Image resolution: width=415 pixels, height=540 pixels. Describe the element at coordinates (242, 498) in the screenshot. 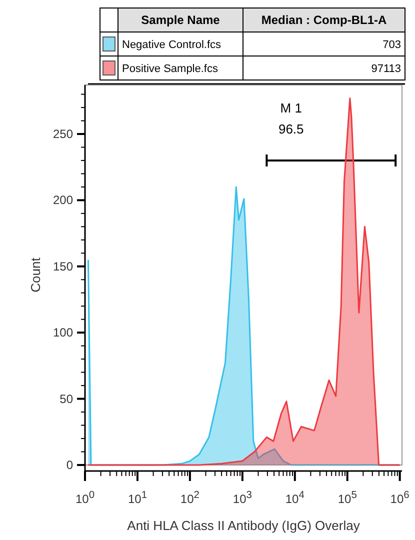

I see `x-tick-label: 10$^{3}$` at that location.